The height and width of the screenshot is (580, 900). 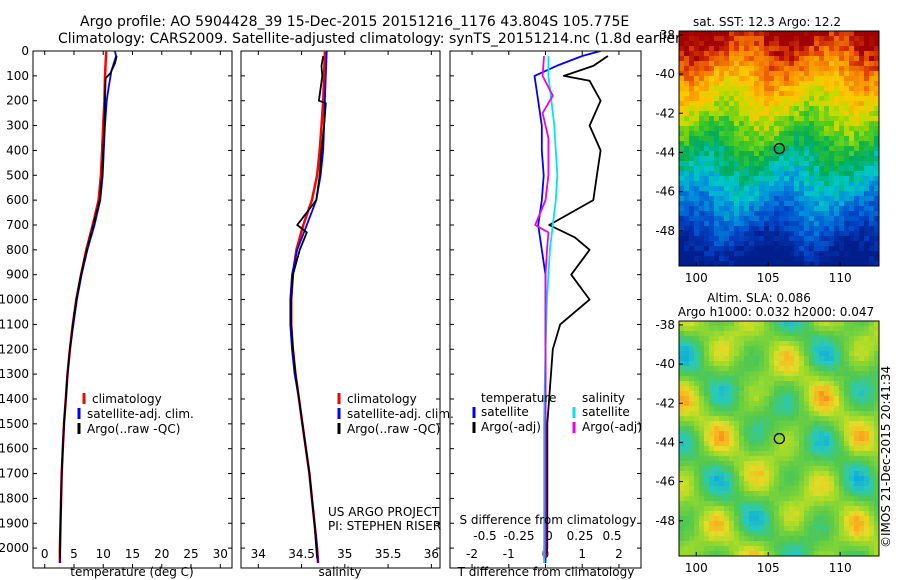 I want to click on salinity-series-group, so click(x=308, y=307).